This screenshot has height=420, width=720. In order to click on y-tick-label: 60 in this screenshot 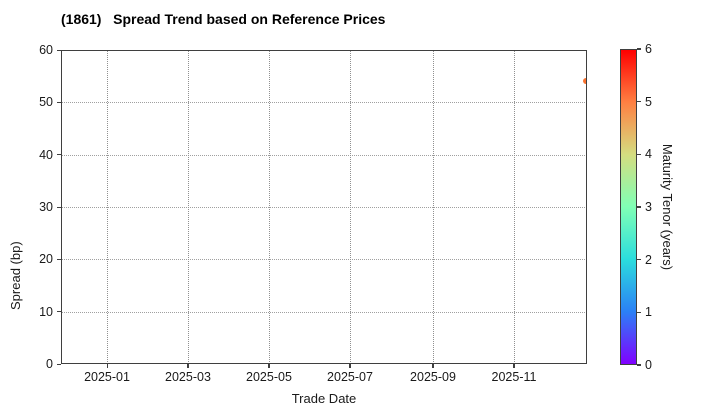, I will do `click(46, 50)`.